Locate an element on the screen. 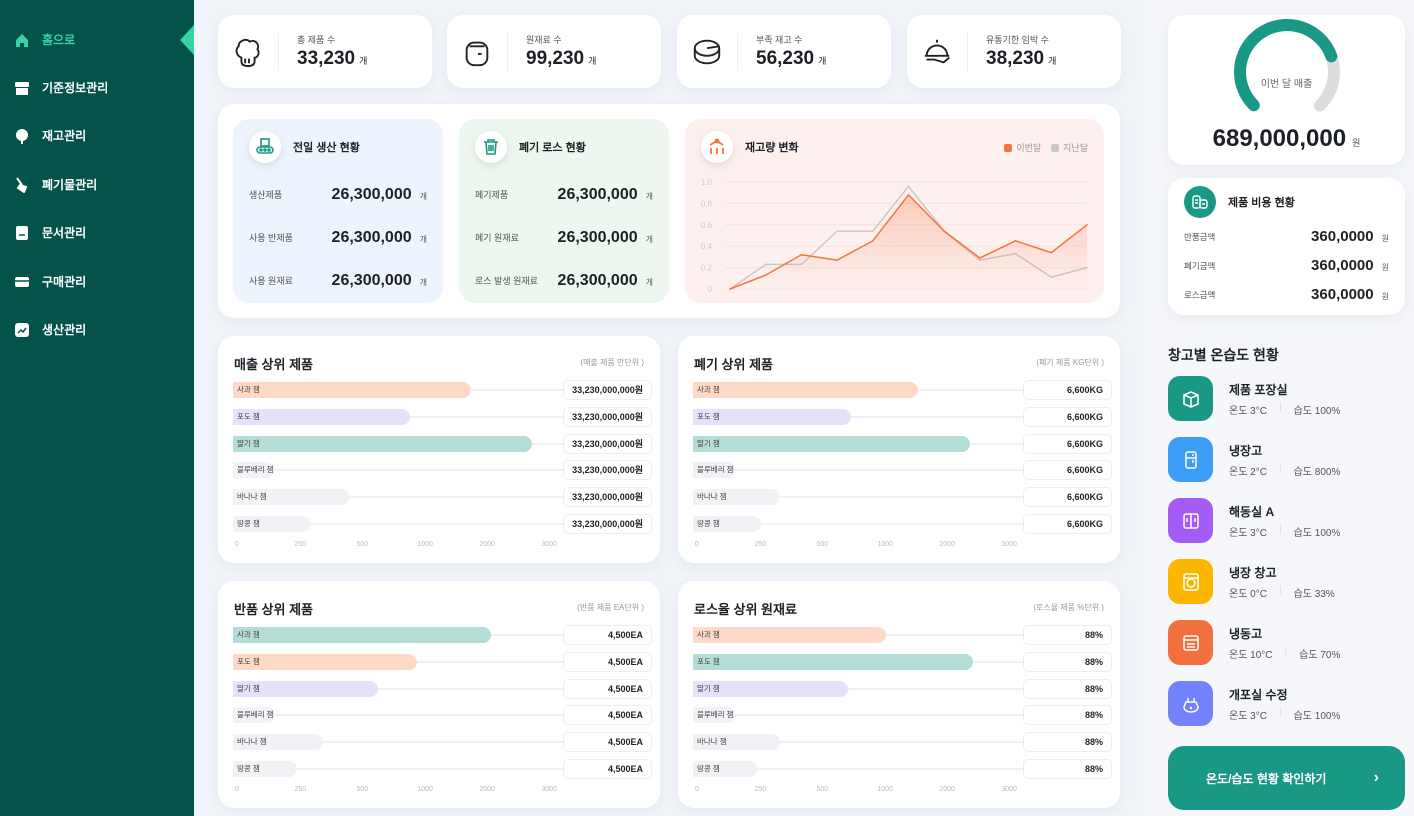 This screenshot has width=1414, height=816. stat-label: 부족 재고 수 is located at coordinates (779, 40).